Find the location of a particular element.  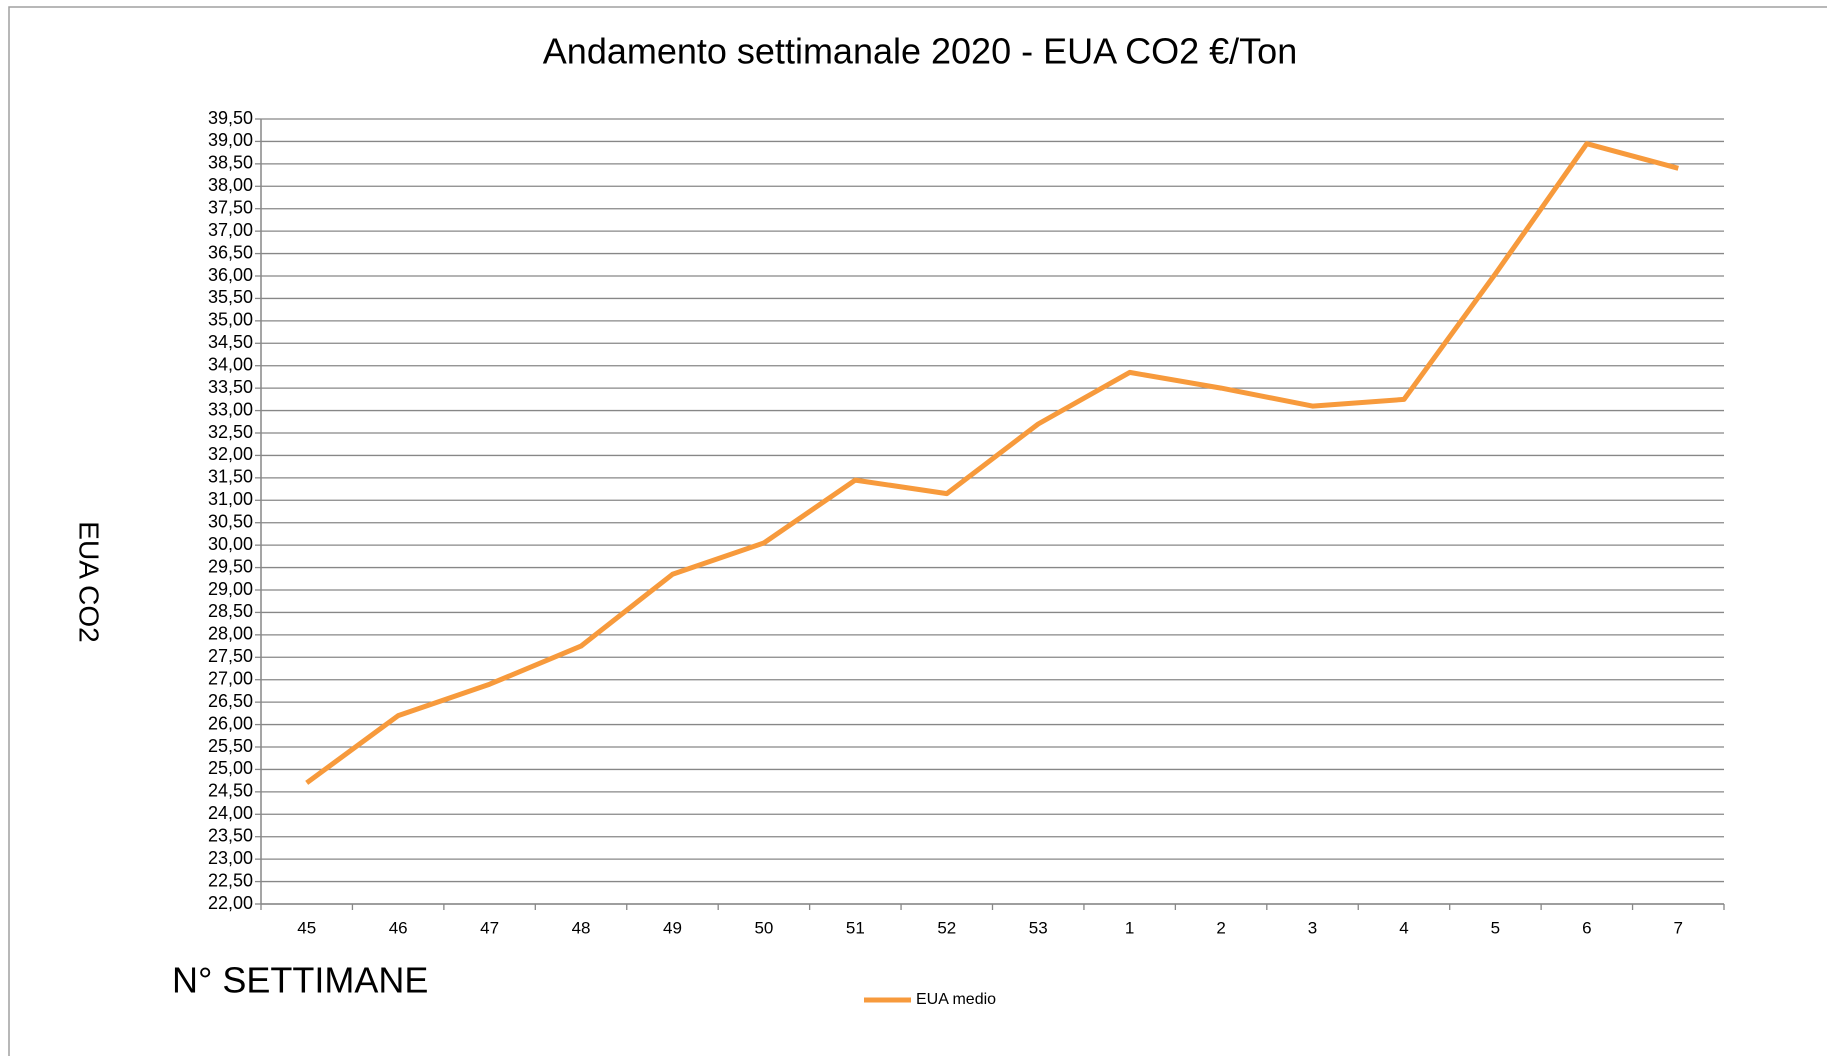

y-tick-label: 24,50 is located at coordinates (230, 791).